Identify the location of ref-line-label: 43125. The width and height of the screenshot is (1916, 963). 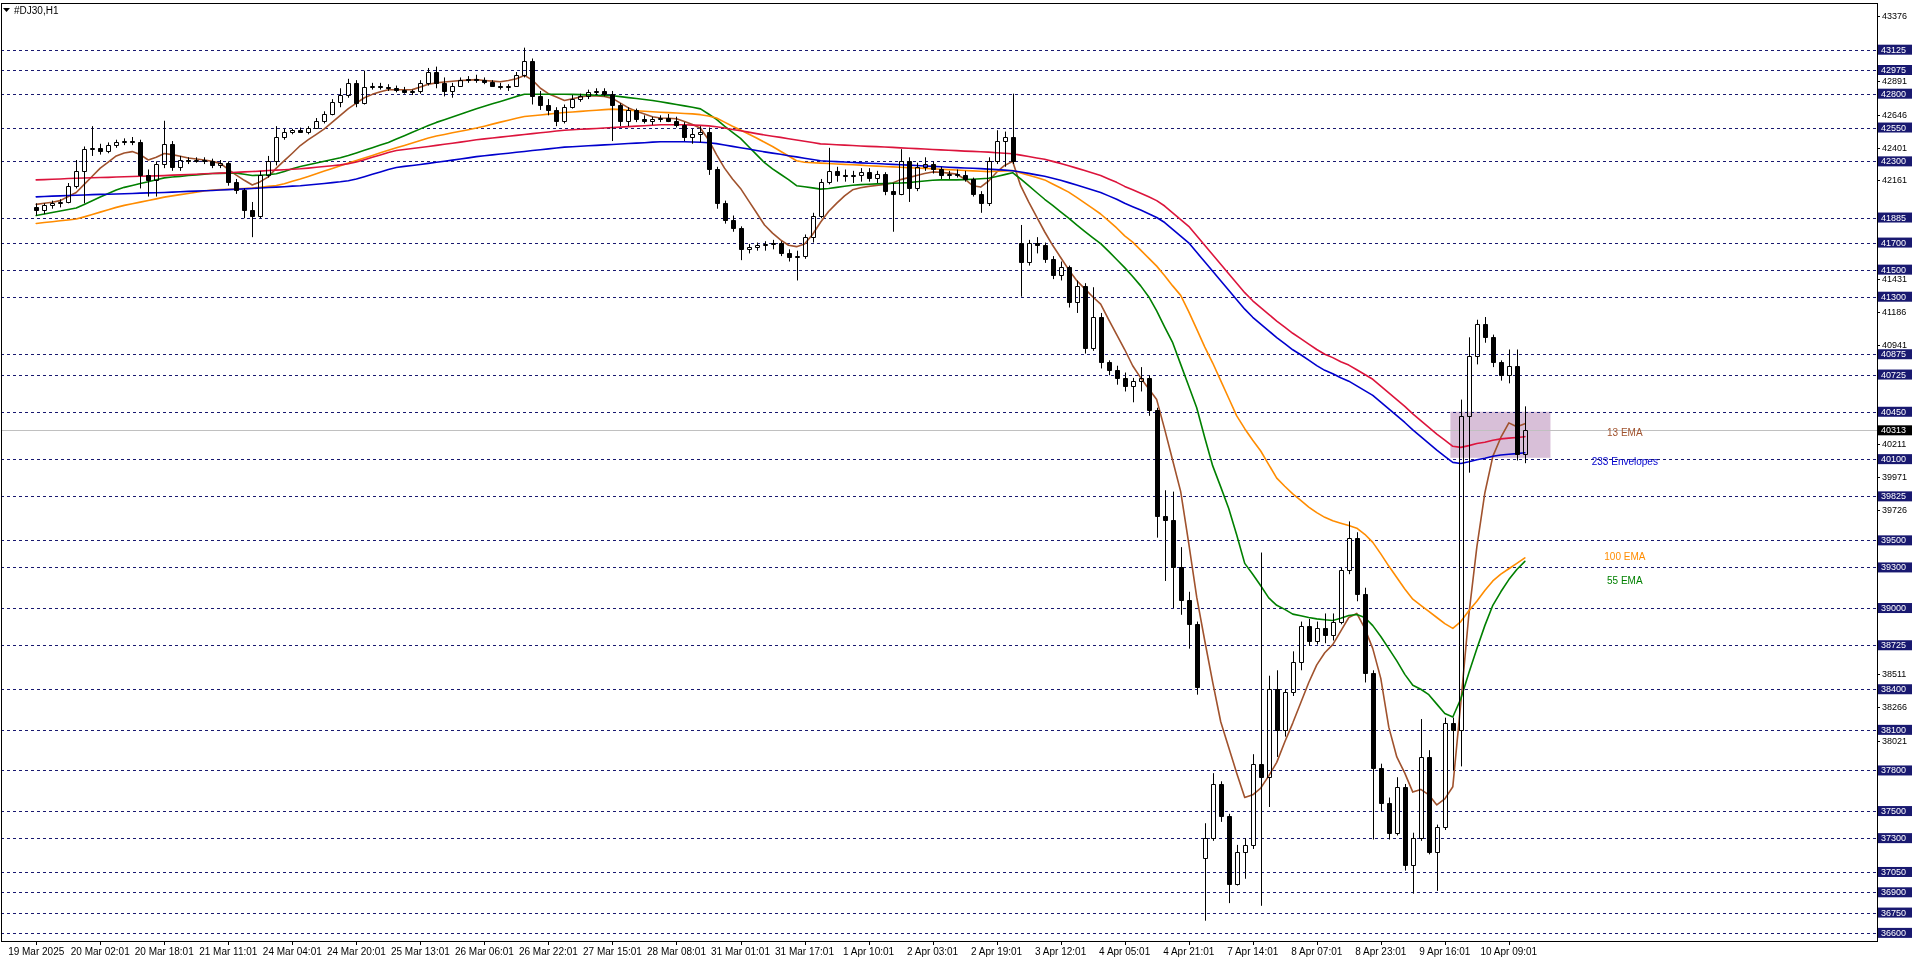
(1894, 49).